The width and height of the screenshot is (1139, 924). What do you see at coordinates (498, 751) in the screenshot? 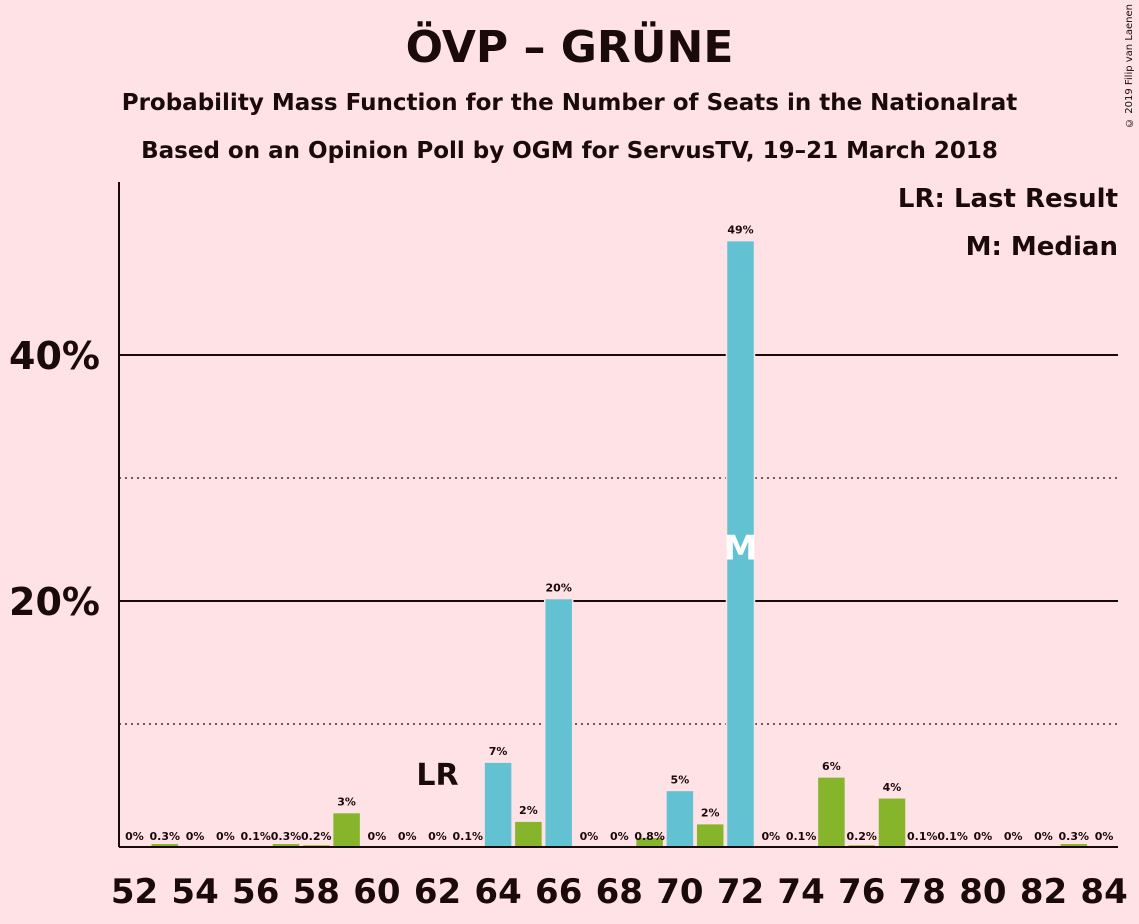
I see `bar-value-label: 7%` at bounding box center [498, 751].